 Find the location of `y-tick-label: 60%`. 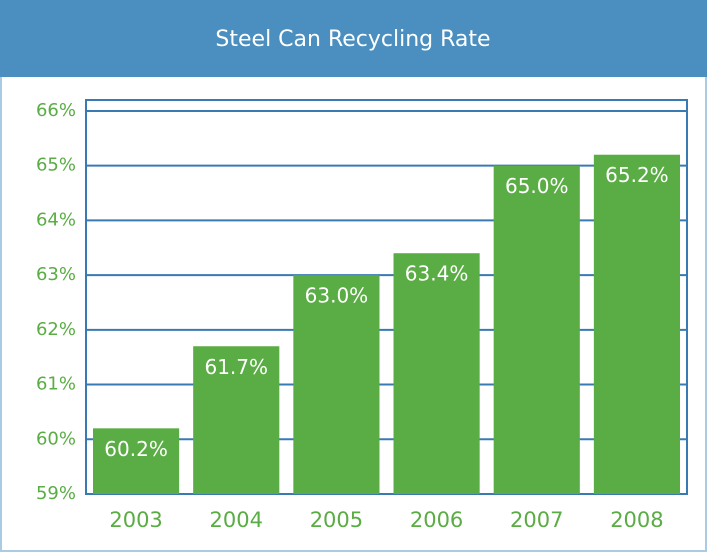

y-tick-label: 60% is located at coordinates (56, 438).